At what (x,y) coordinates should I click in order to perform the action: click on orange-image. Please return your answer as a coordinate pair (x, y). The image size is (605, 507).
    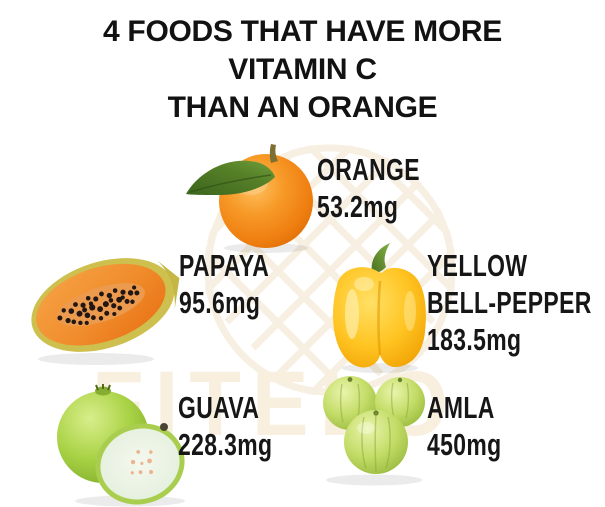
    Looking at the image, I should click on (249, 198).